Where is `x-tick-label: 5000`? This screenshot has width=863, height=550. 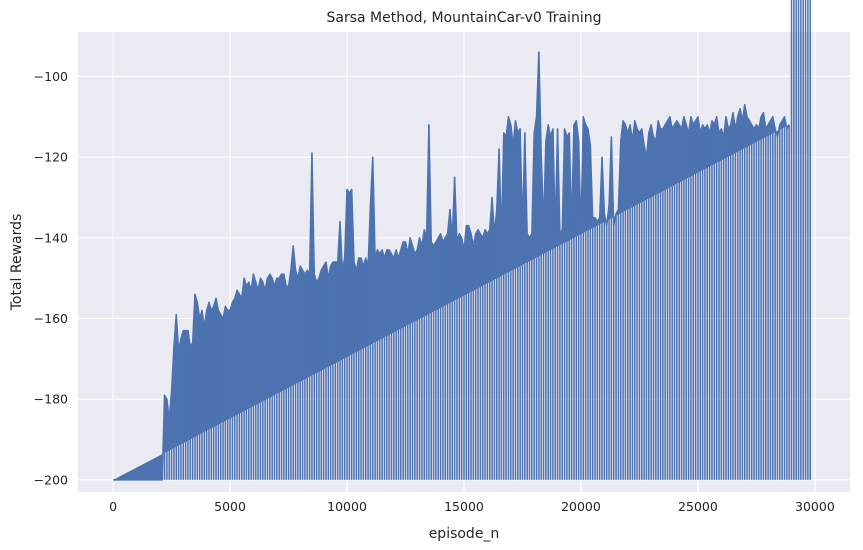 x-tick-label: 5000 is located at coordinates (230, 506).